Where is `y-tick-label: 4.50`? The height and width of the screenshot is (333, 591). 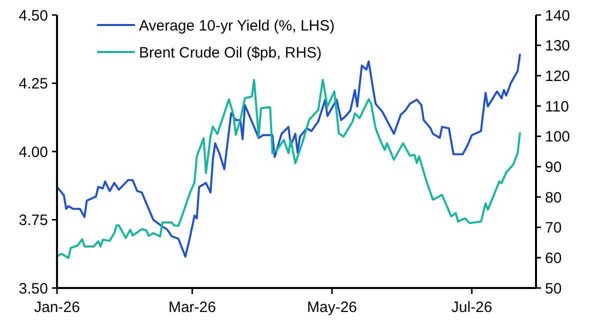
y-tick-label: 4.50 is located at coordinates (33, 15).